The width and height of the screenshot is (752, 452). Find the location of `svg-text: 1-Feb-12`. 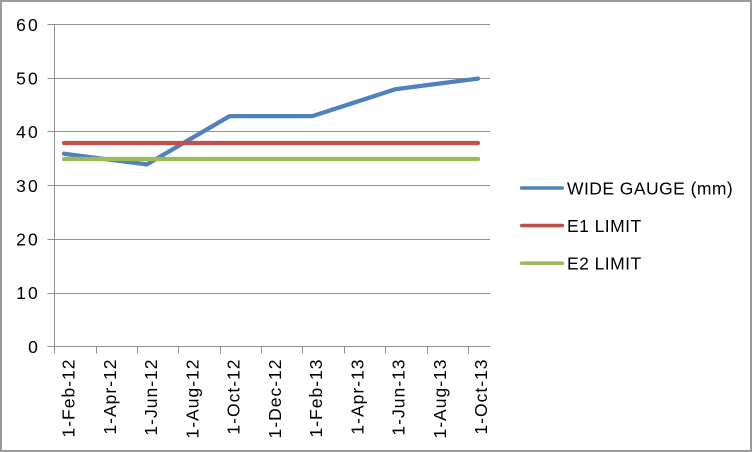

svg-text: 1-Feb-12 is located at coordinates (69, 398).